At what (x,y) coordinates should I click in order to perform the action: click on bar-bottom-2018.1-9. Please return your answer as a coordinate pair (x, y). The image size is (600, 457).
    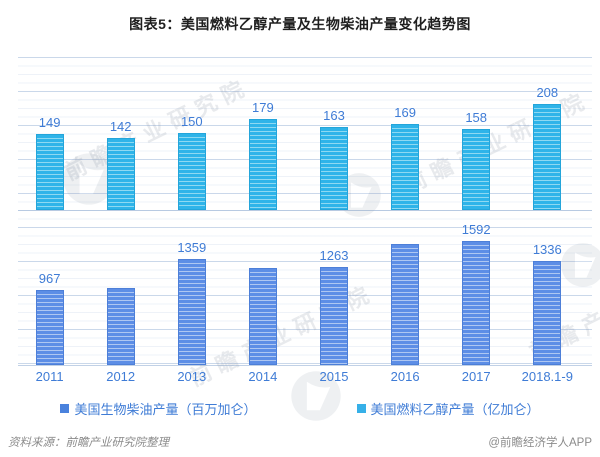
    Looking at the image, I should click on (547, 313).